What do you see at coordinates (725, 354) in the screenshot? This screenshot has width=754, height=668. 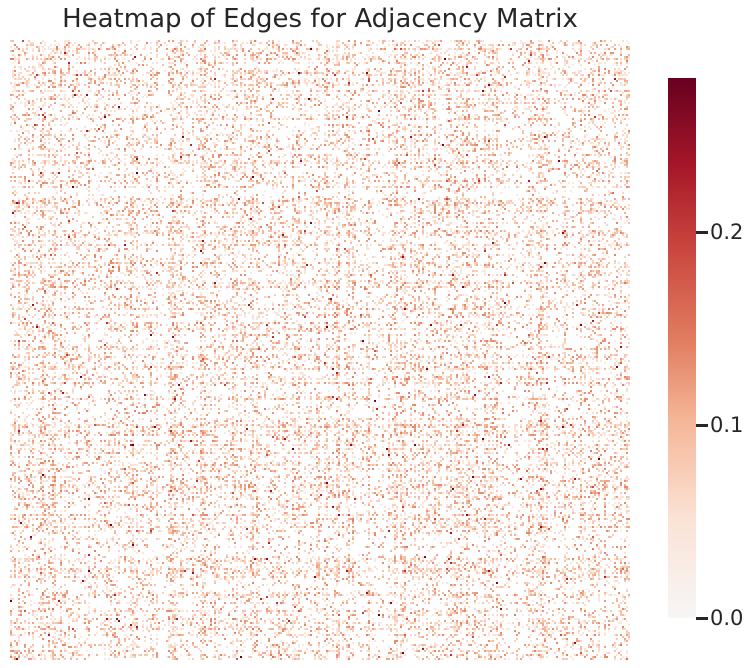 I see `colorbar-axis: 0.0 0.1 0.2` at bounding box center [725, 354].